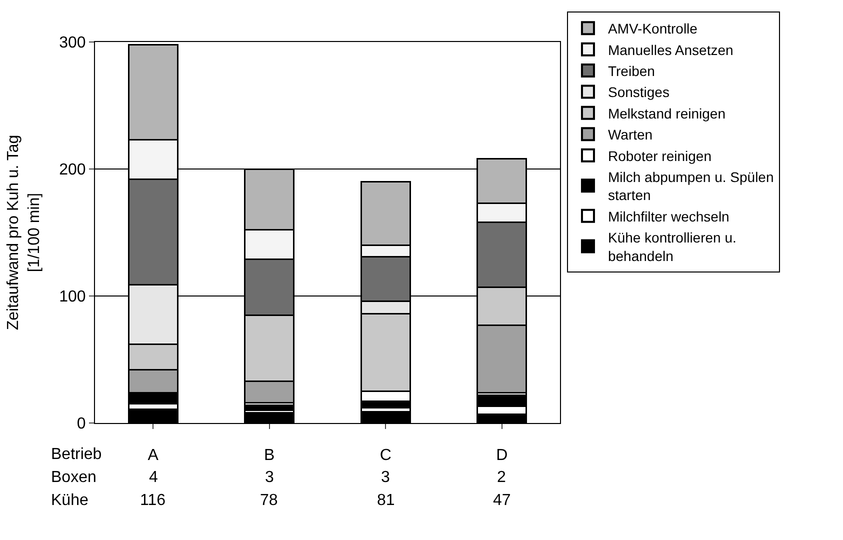 Image resolution: width=843 pixels, height=540 pixels. Describe the element at coordinates (76, 454) in the screenshot. I see `text: Betrieb` at that location.